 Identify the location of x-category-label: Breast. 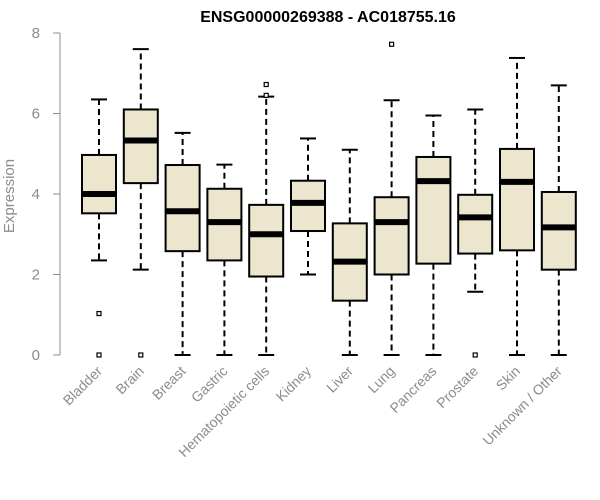
(169, 383).